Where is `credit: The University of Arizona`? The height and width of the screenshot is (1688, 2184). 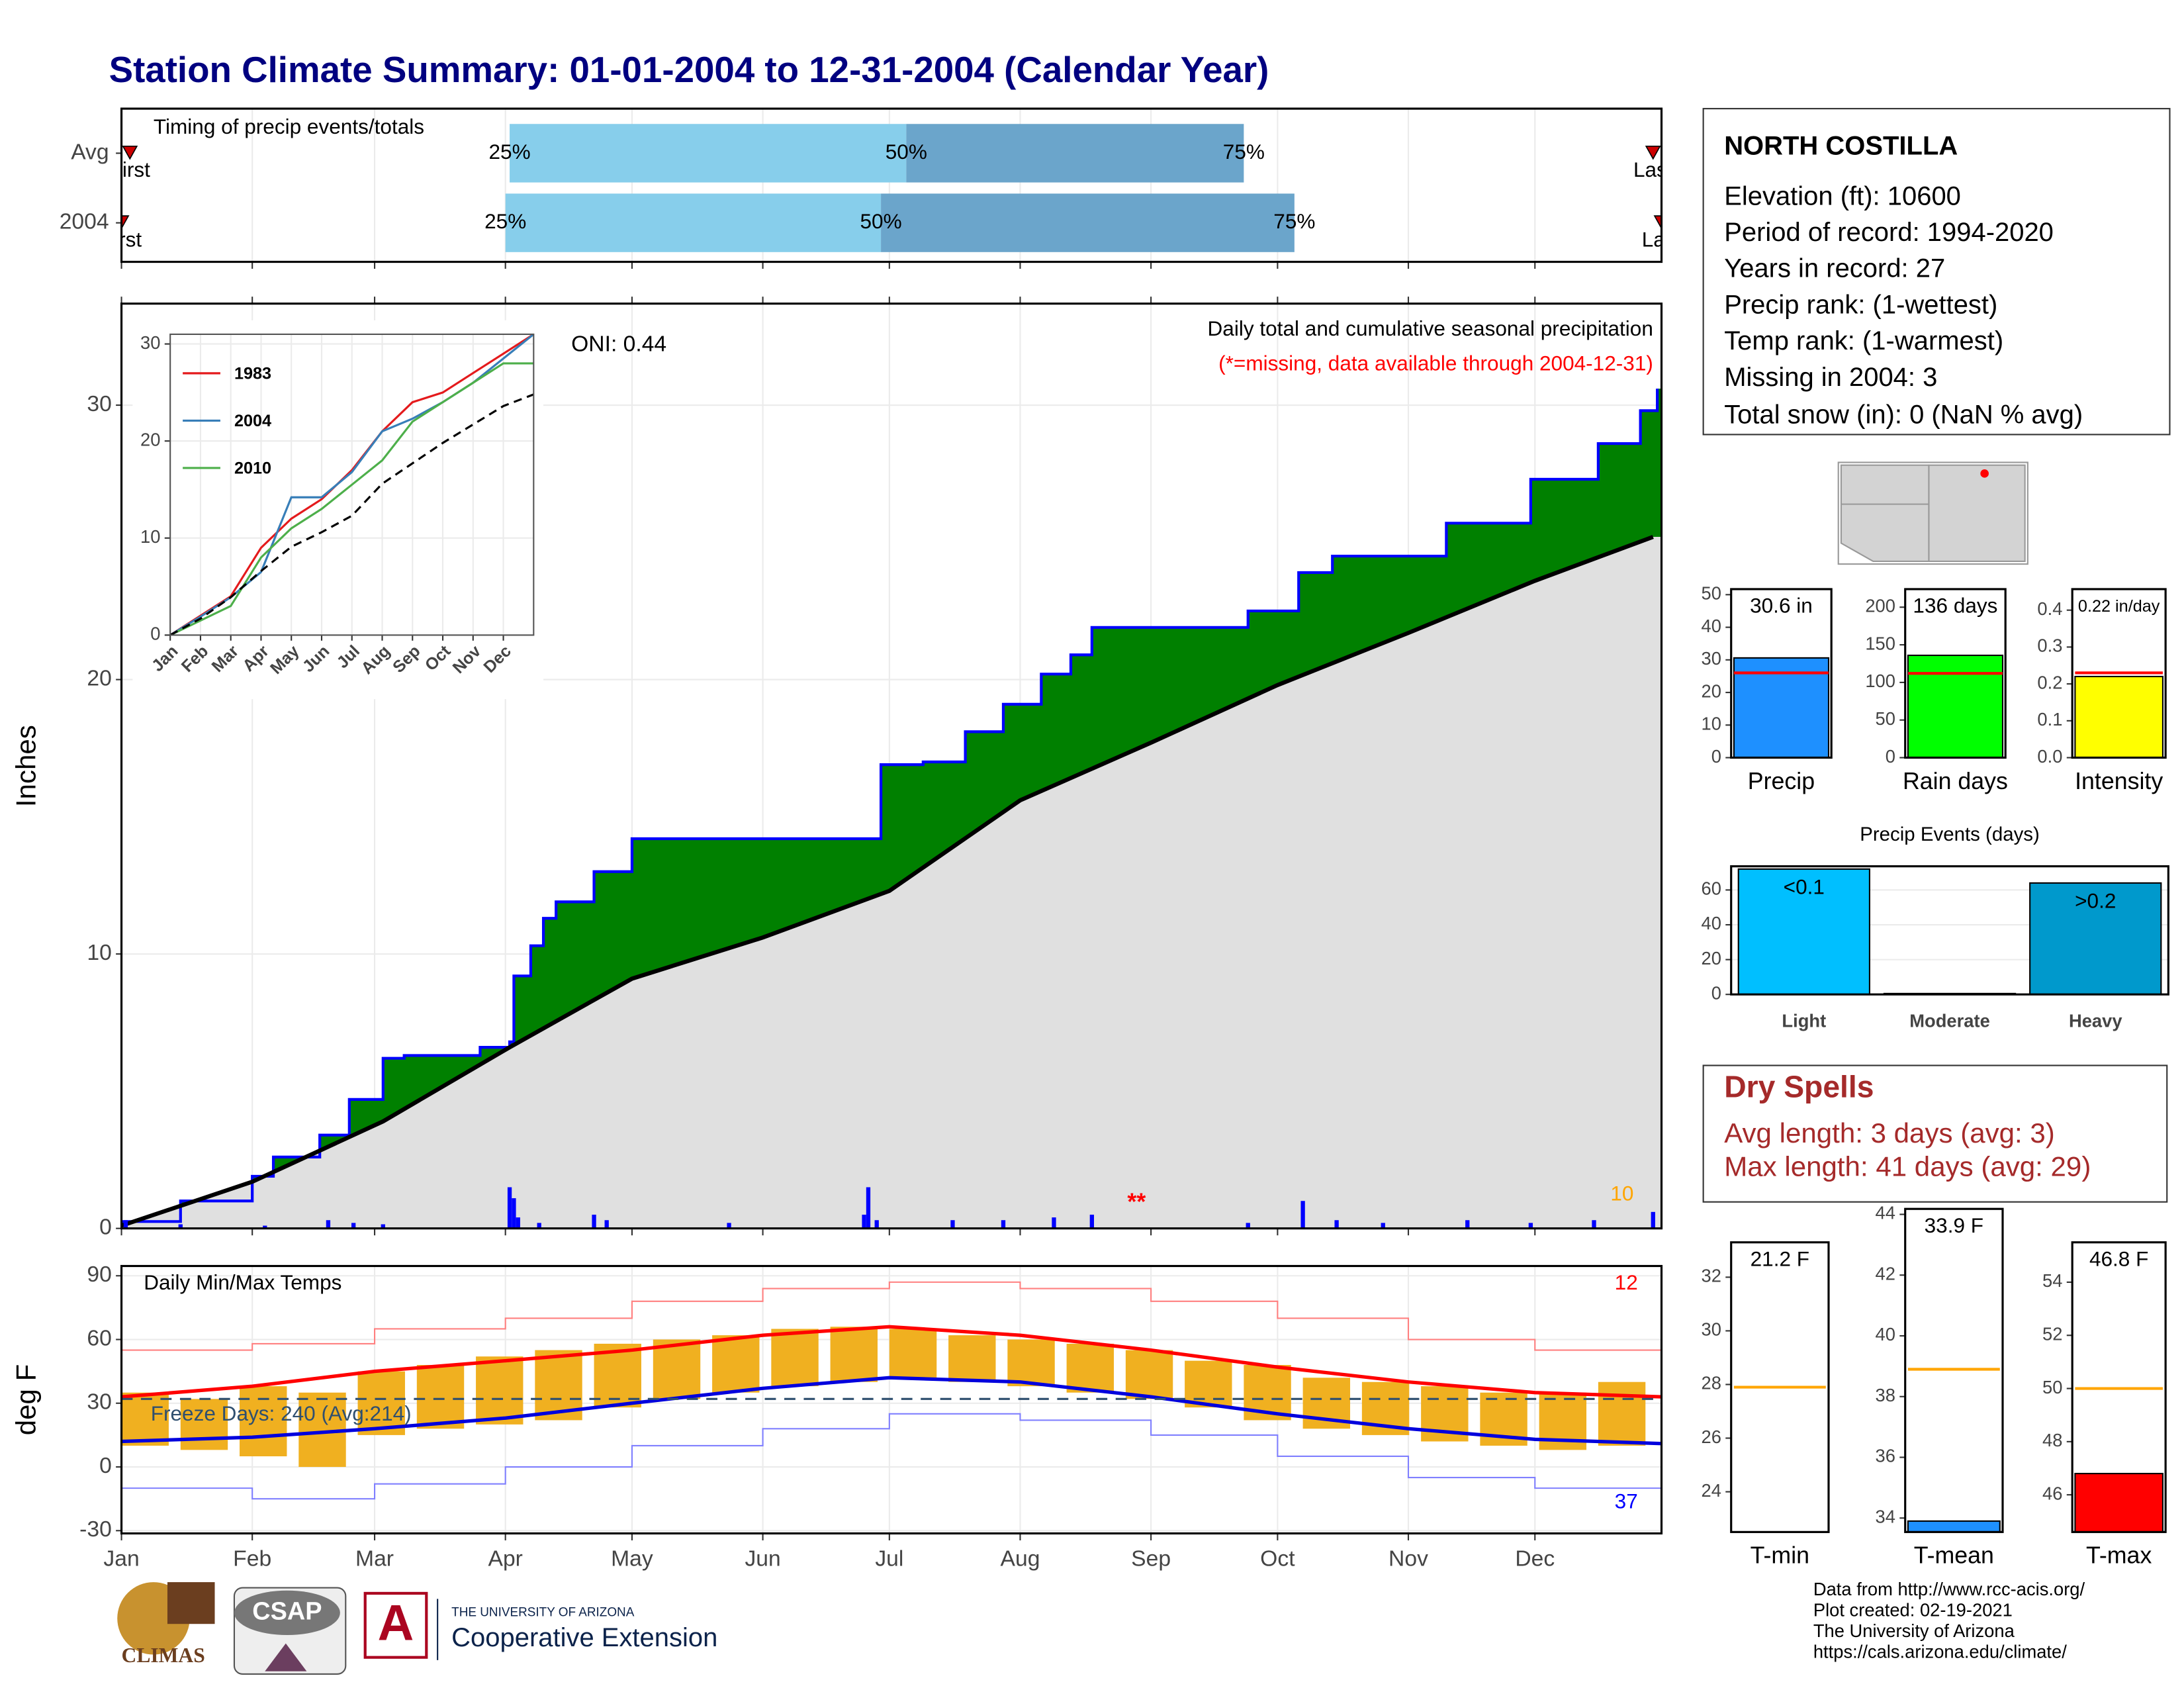
credit: The University of Arizona is located at coordinates (1914, 1630).